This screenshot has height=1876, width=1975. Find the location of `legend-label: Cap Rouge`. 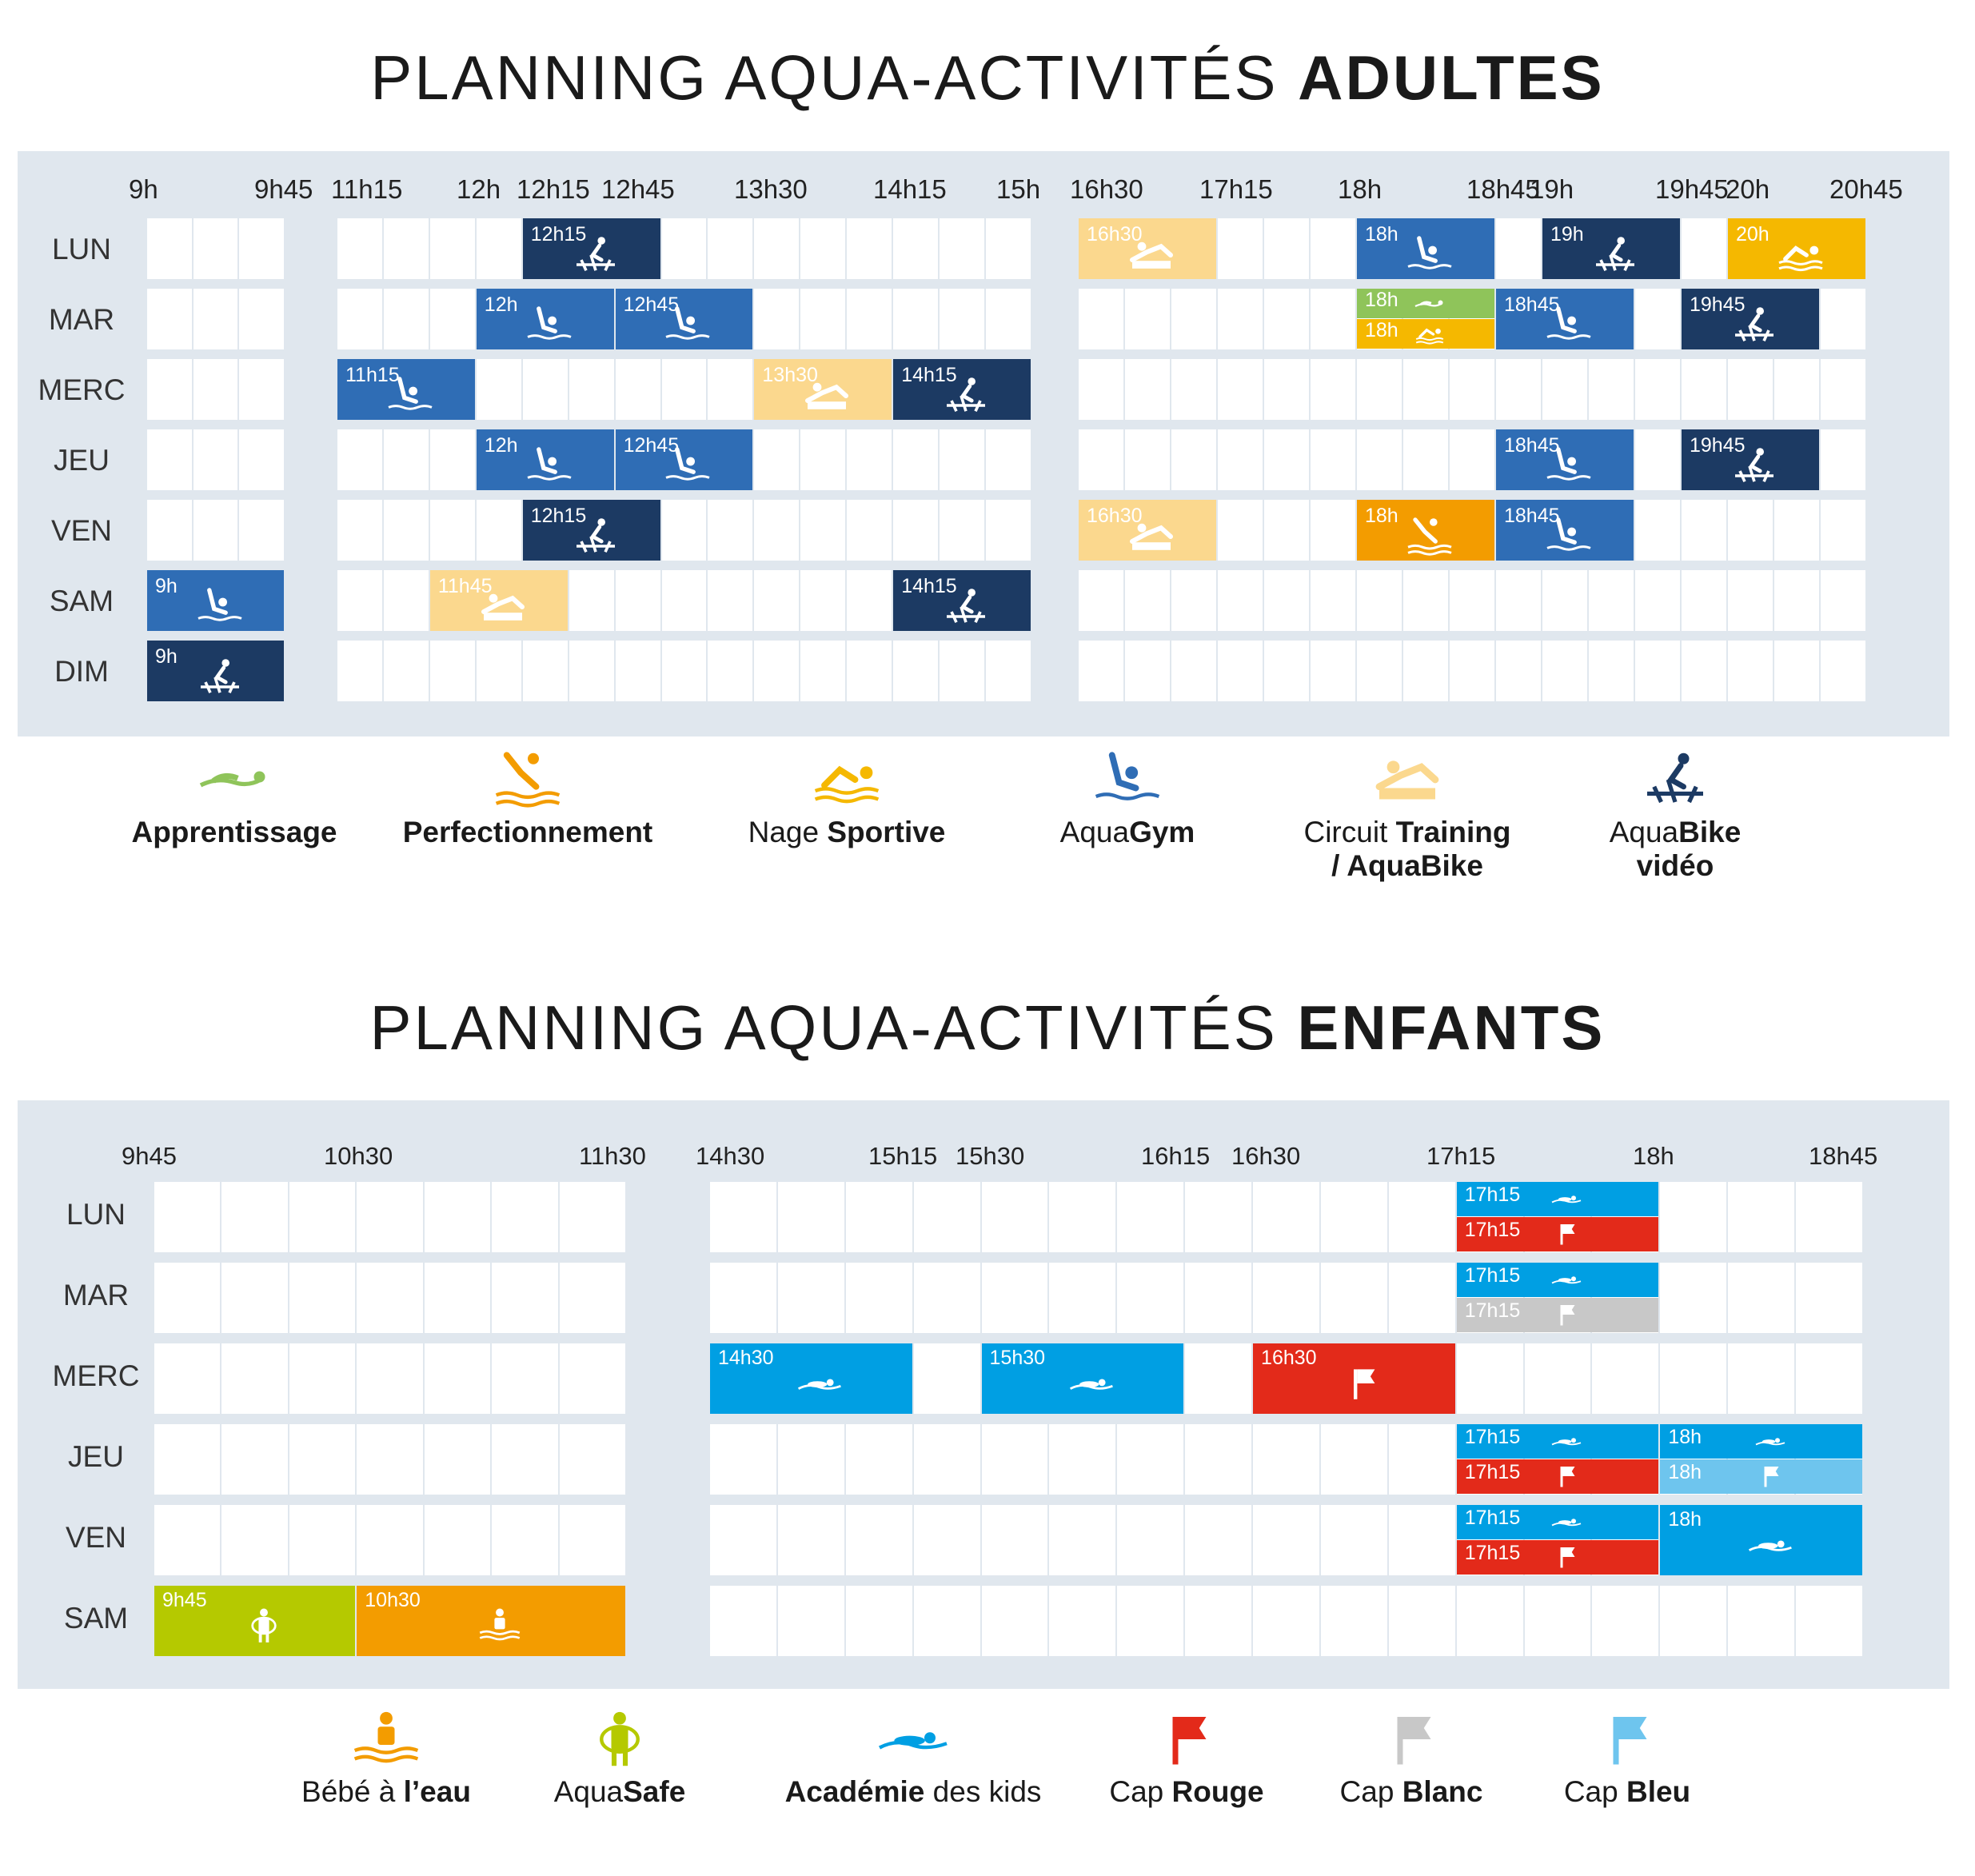

legend-label: Cap Rouge is located at coordinates (1187, 1792).